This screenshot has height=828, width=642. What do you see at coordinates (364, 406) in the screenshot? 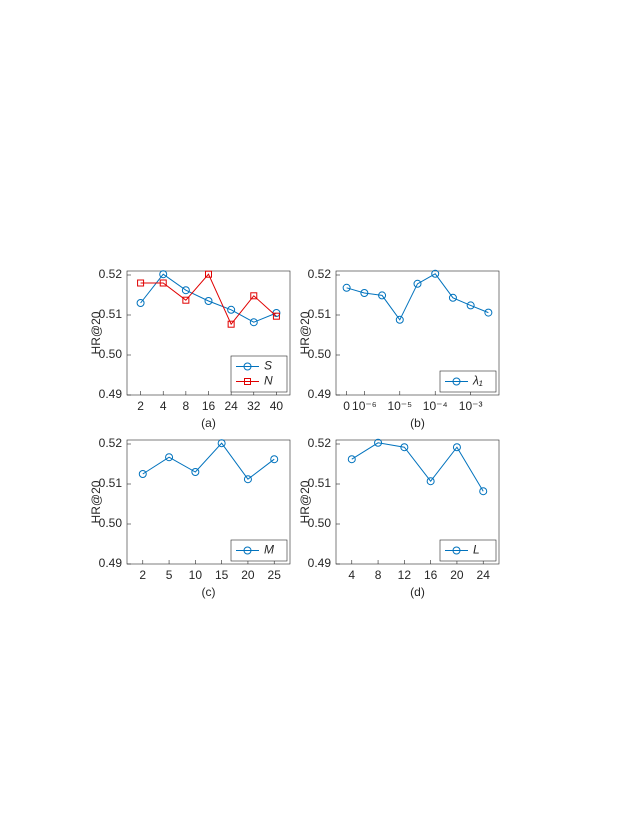
I see `x-tick-label: 10⁻⁶` at bounding box center [364, 406].